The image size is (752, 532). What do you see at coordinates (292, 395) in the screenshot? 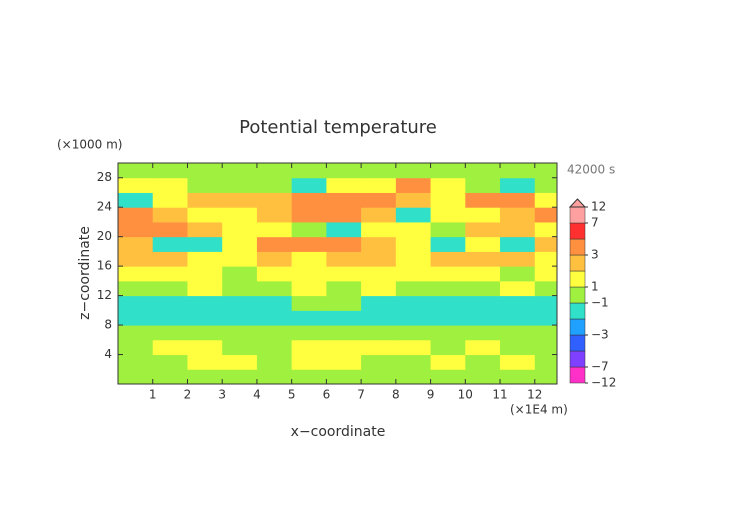
I see `x-tick-label: 5` at bounding box center [292, 395].